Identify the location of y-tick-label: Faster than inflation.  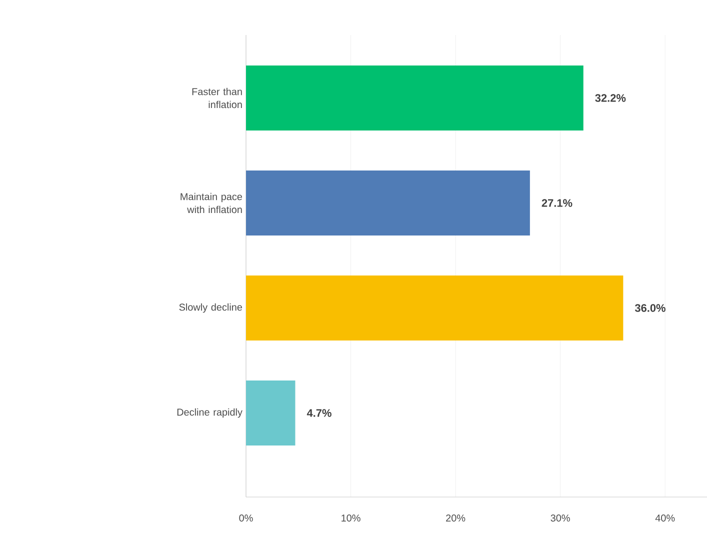
(217, 98).